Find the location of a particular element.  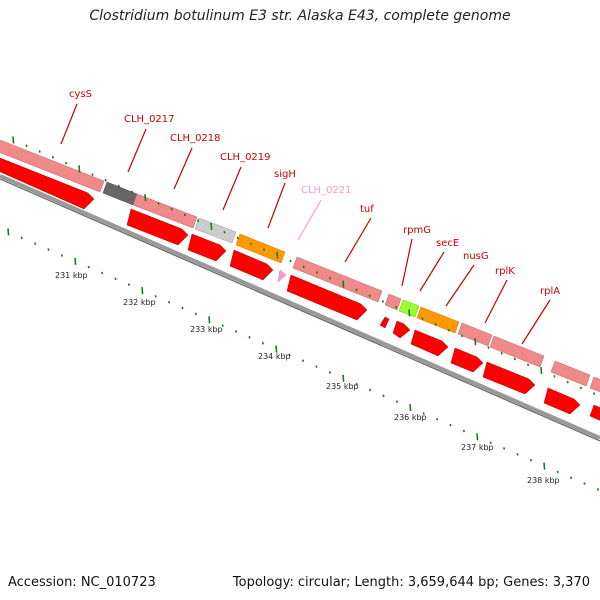

gene-feature-rpmG is located at coordinates (393, 302).